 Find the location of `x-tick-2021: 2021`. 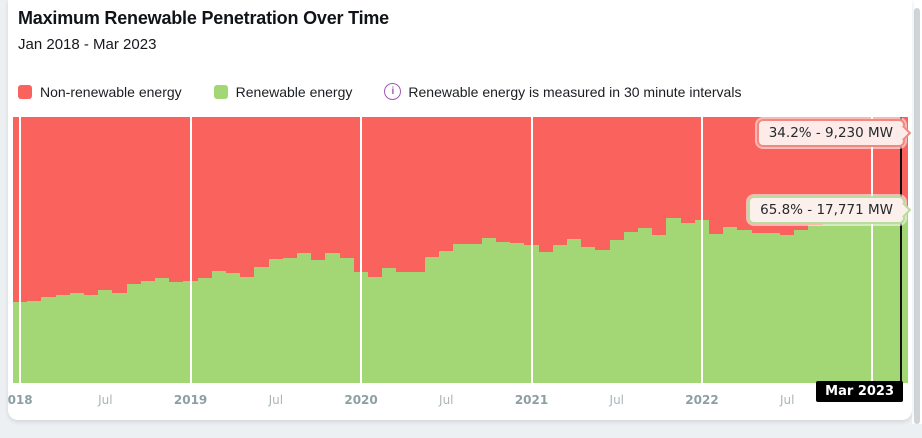

x-tick-2021: 2021 is located at coordinates (531, 400).